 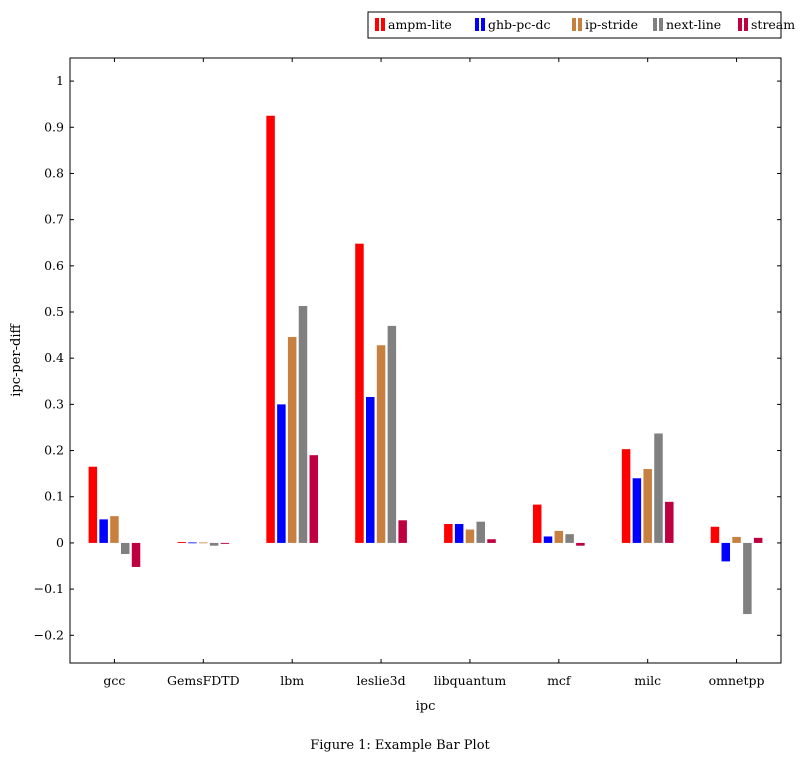 What do you see at coordinates (470, 680) in the screenshot?
I see `x-tick-label: libquantum` at bounding box center [470, 680].